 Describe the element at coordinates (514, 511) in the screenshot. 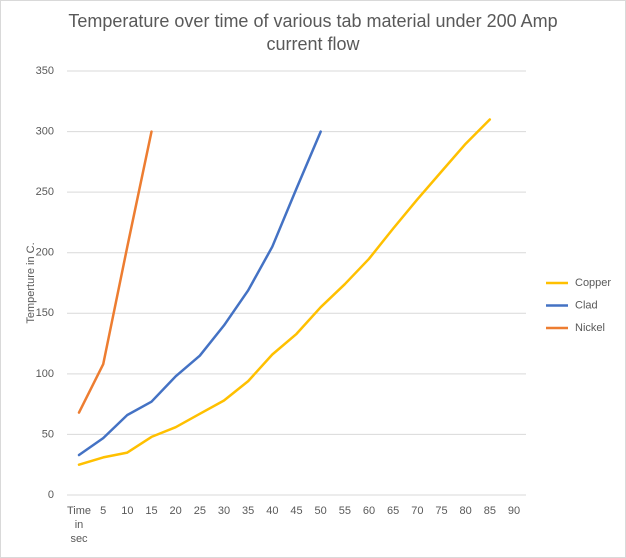

I see `x-tick-label: 90` at that location.